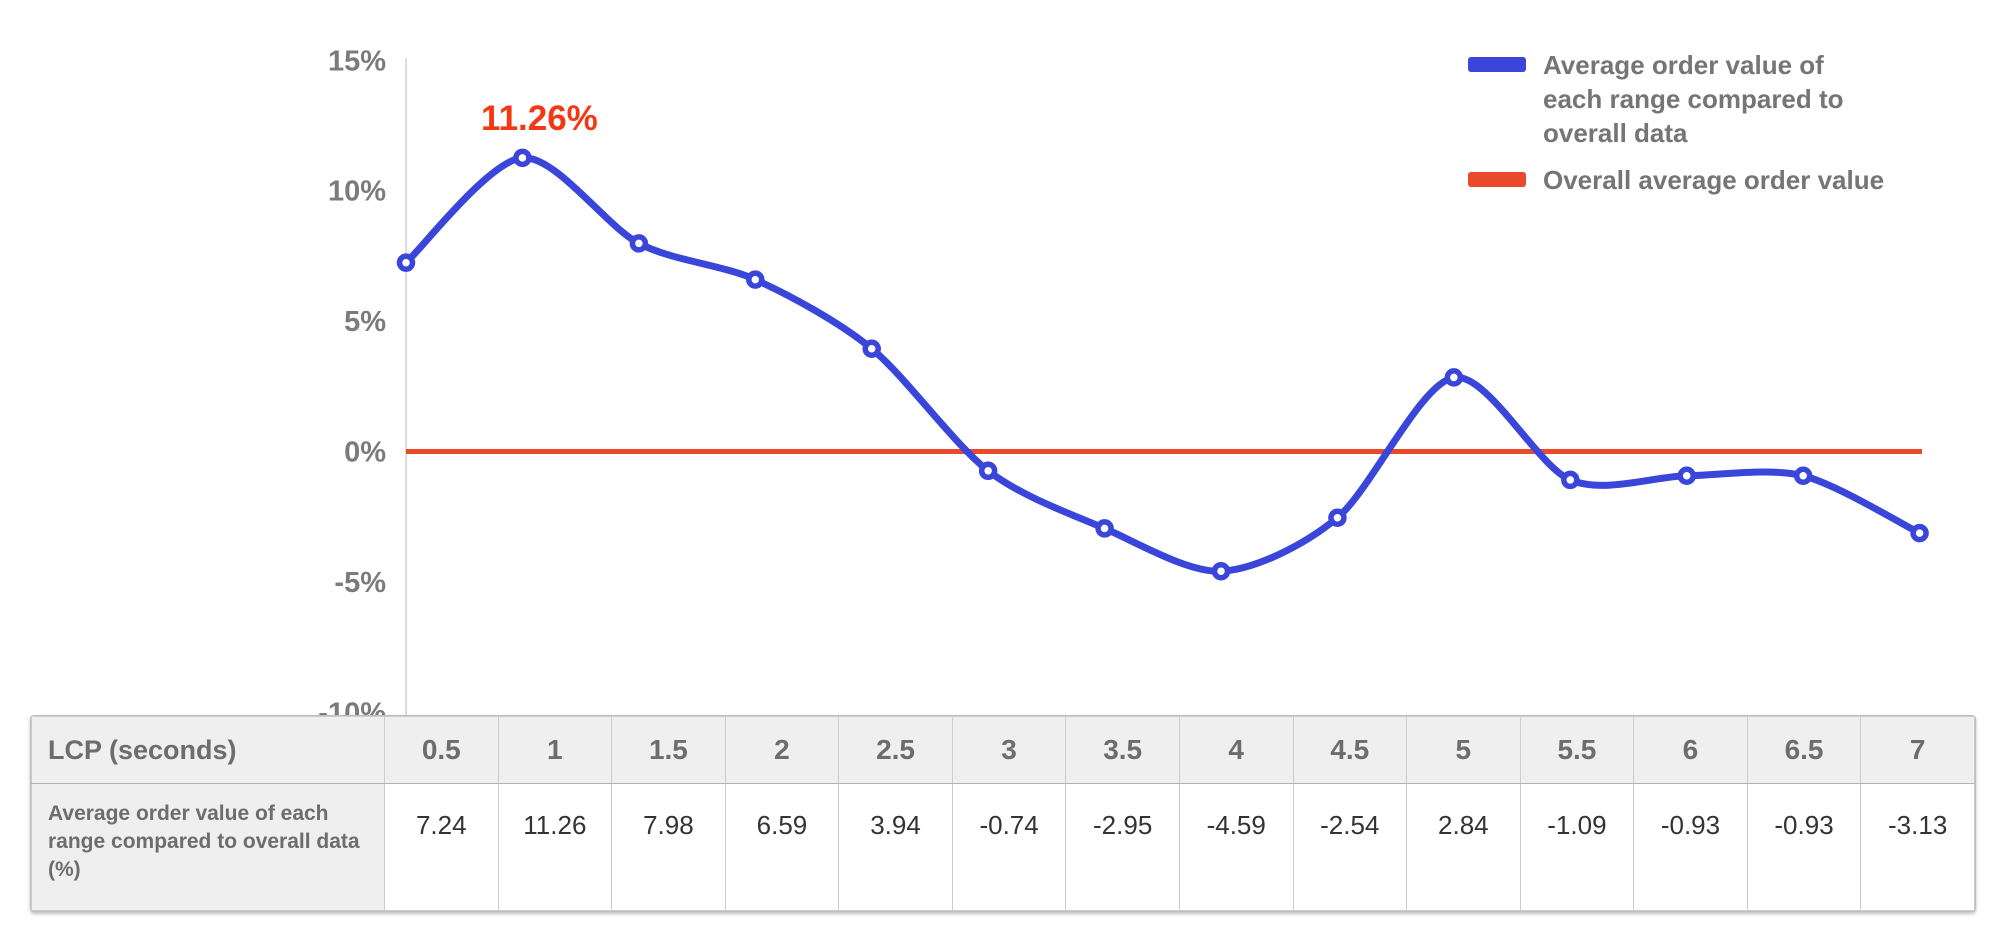  Describe the element at coordinates (1714, 180) in the screenshot. I see `legend-label: Overall average order value` at that location.